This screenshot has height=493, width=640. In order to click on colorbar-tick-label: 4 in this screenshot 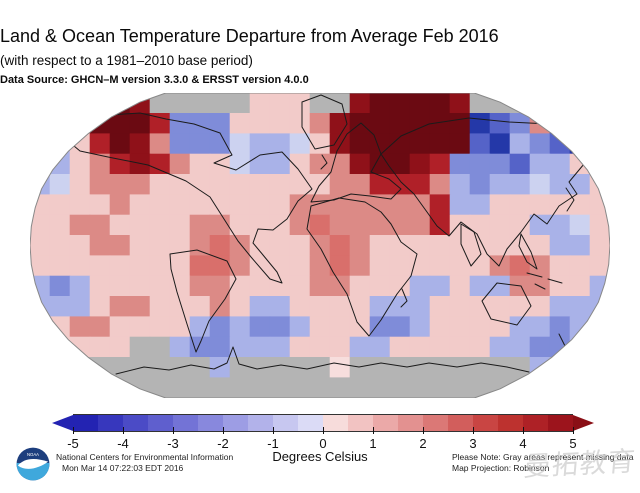, I will do `click(523, 443)`.